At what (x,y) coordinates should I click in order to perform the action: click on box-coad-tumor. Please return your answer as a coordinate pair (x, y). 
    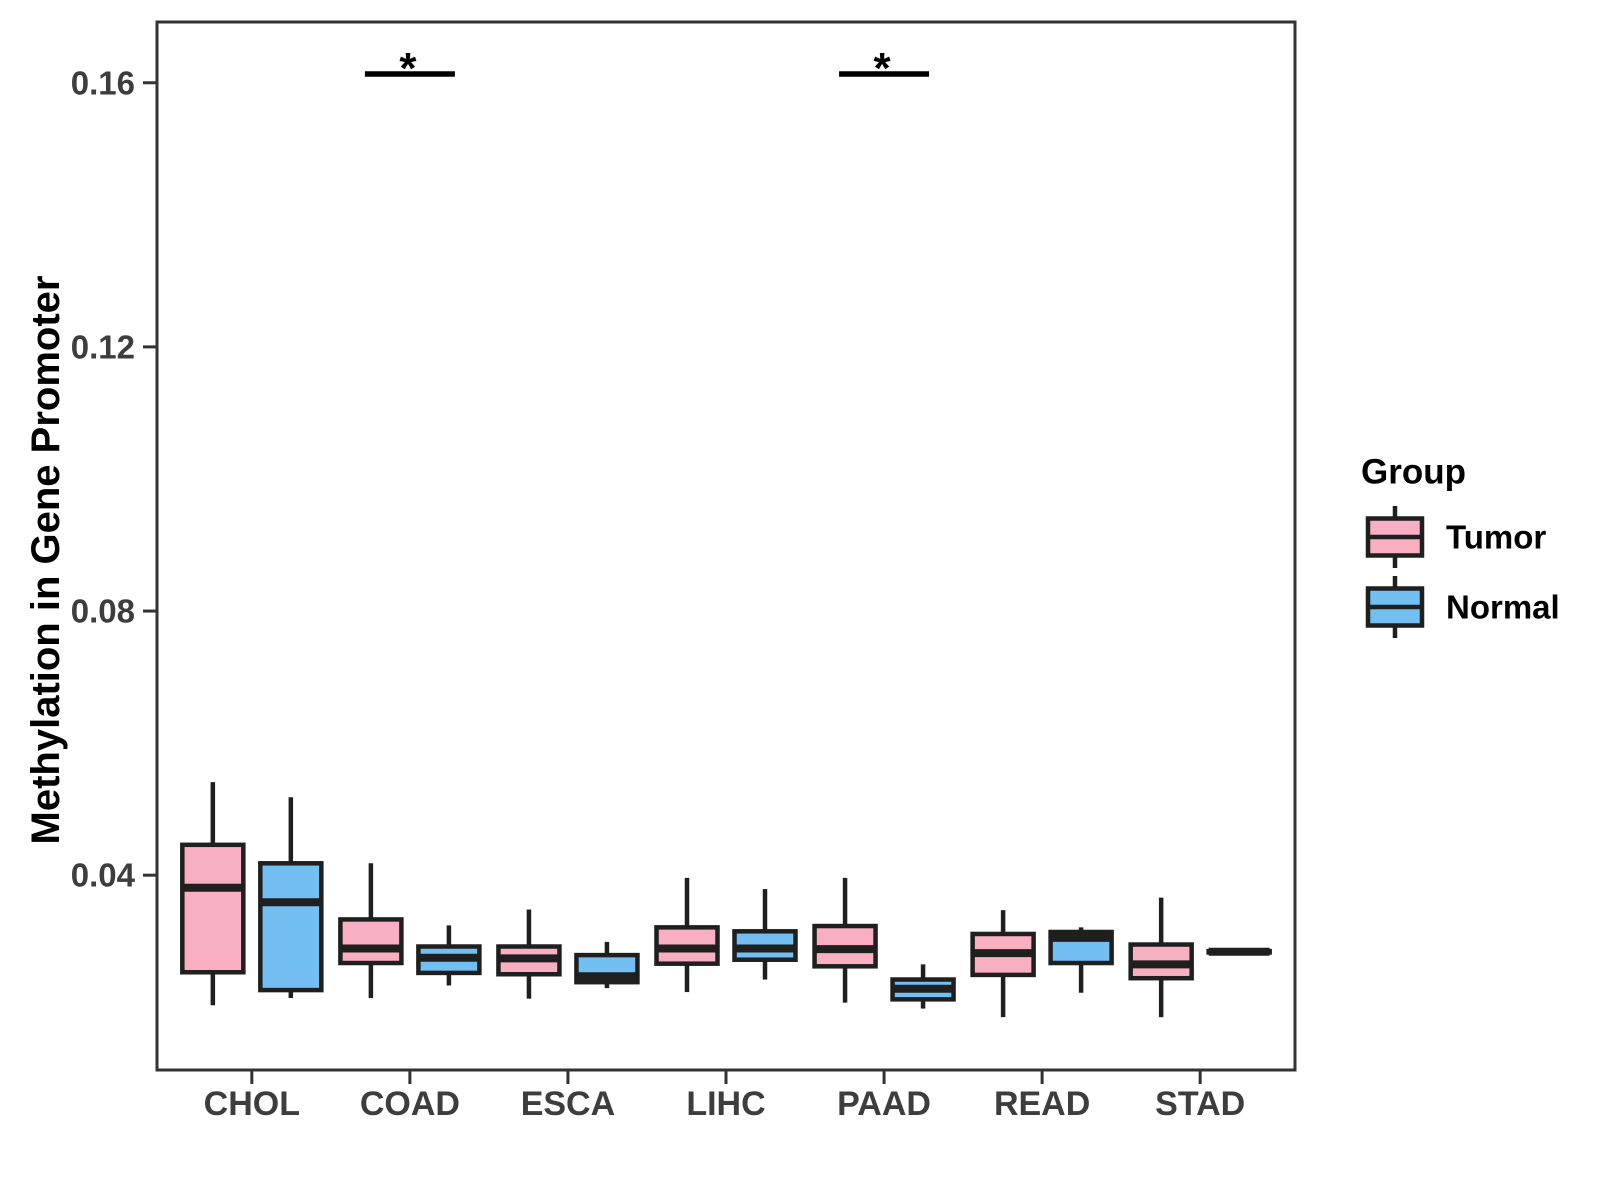
    Looking at the image, I should click on (371, 931).